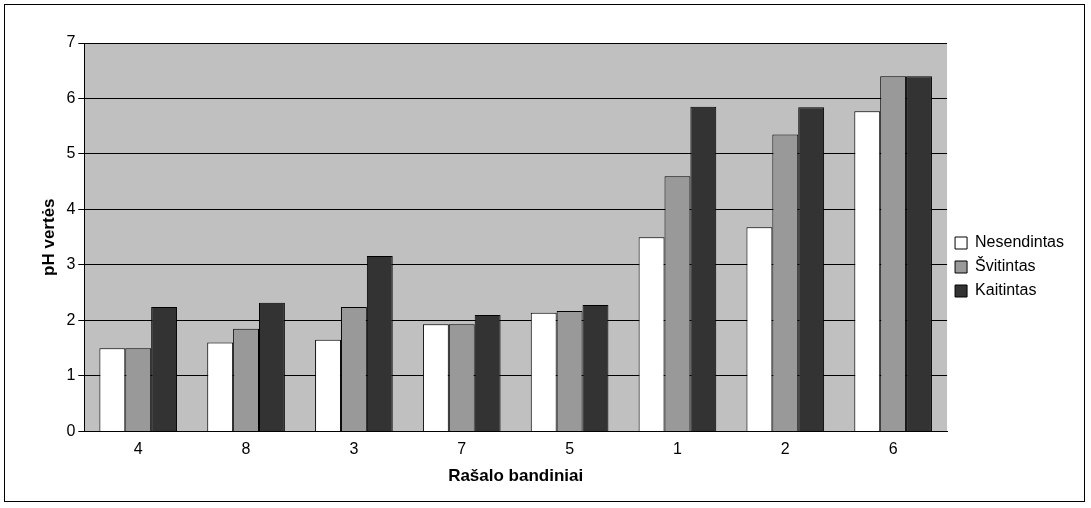  Describe the element at coordinates (71, 42) in the screenshot. I see `y-tick-label: 7` at that location.